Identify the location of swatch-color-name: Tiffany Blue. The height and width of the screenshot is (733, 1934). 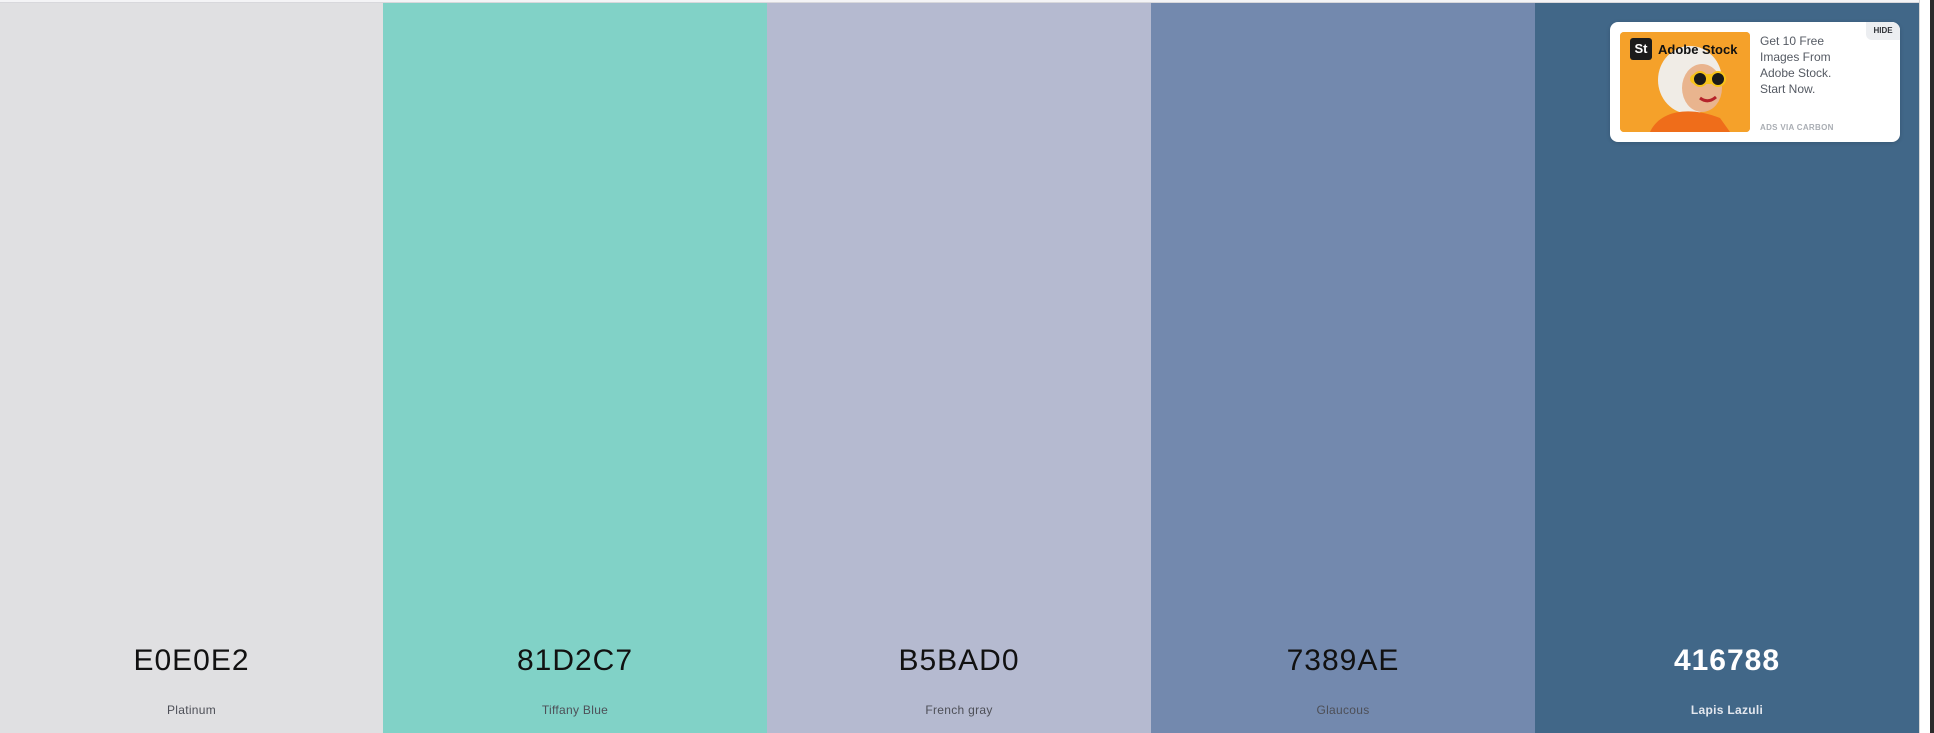
(575, 710).